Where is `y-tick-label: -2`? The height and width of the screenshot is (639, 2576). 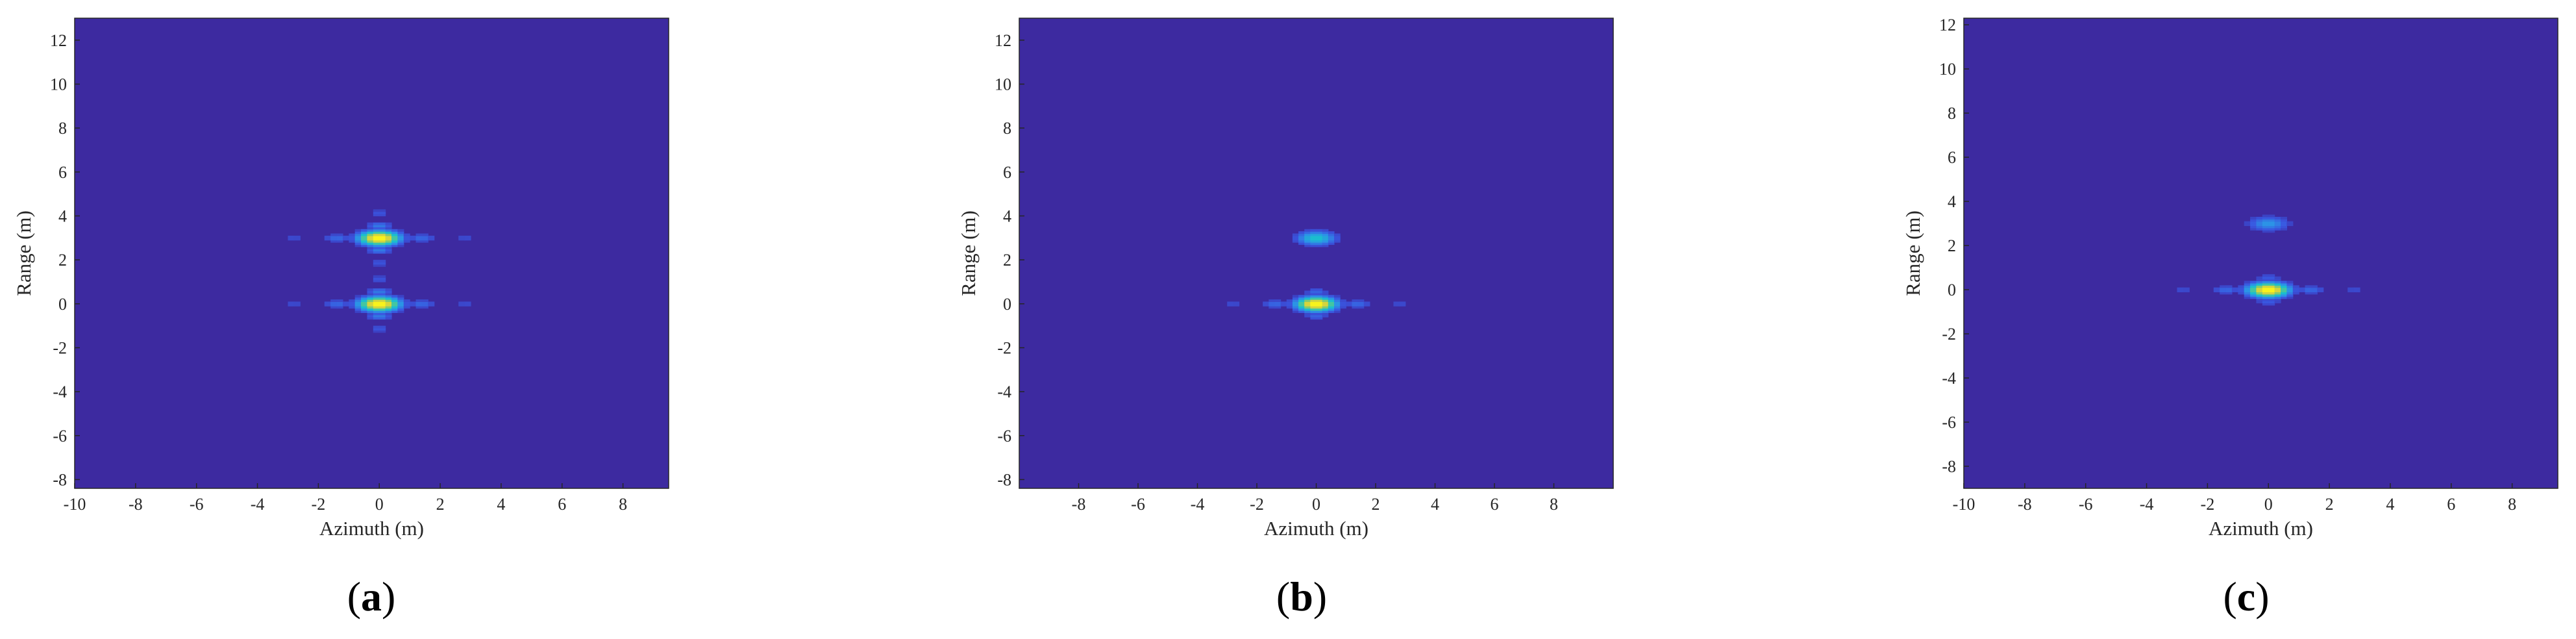 y-tick-label: -2 is located at coordinates (60, 348).